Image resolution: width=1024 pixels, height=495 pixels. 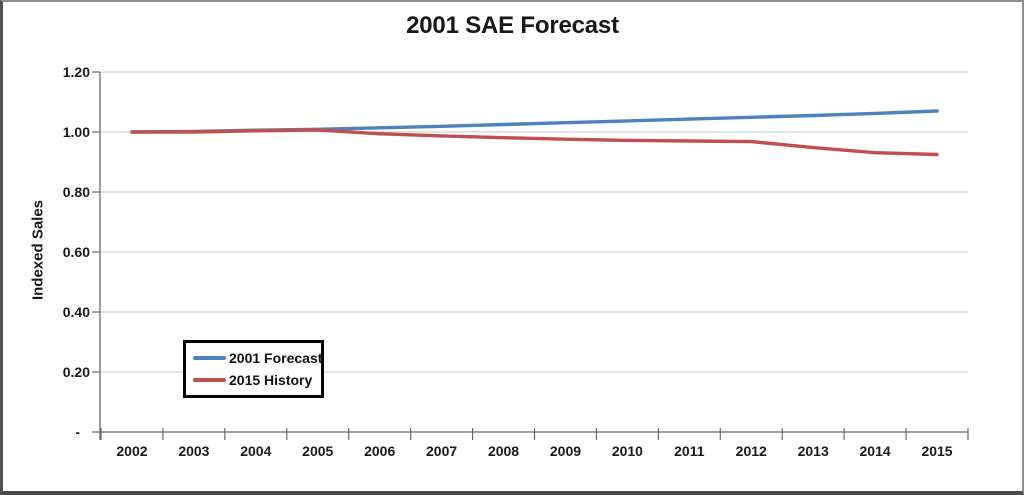 What do you see at coordinates (77, 432) in the screenshot?
I see `y-tick-label: -` at bounding box center [77, 432].